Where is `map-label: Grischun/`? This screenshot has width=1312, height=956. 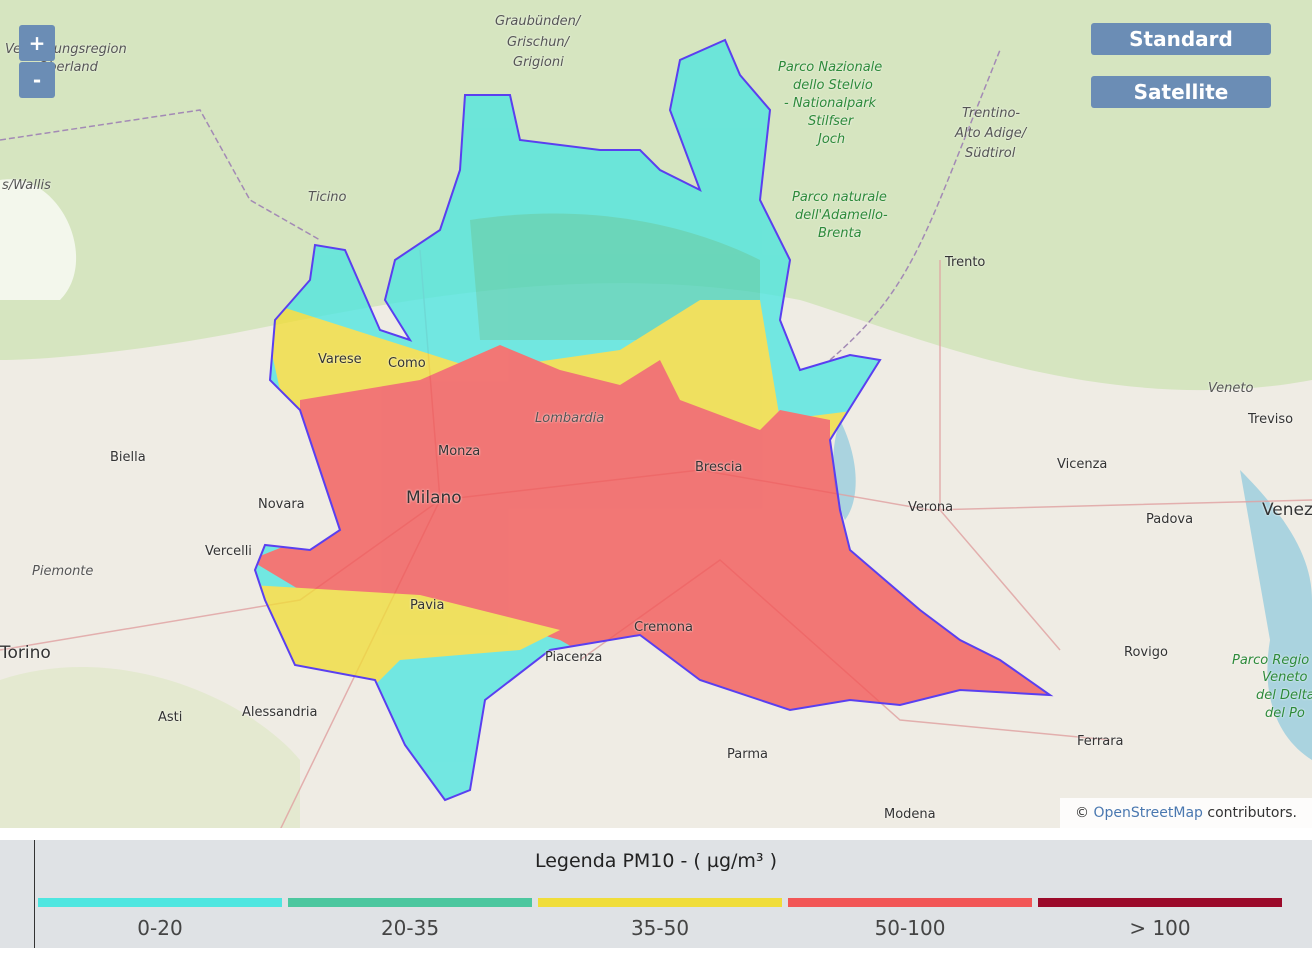 map-label: Grischun/ is located at coordinates (538, 42).